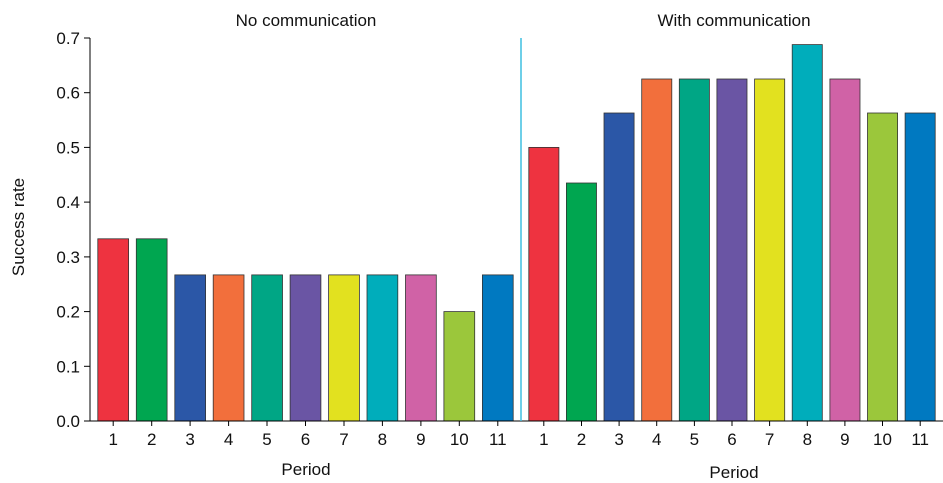 This screenshot has width=943, height=483. Describe the element at coordinates (306, 20) in the screenshot. I see `panel-title-no-communication: No communication` at that location.